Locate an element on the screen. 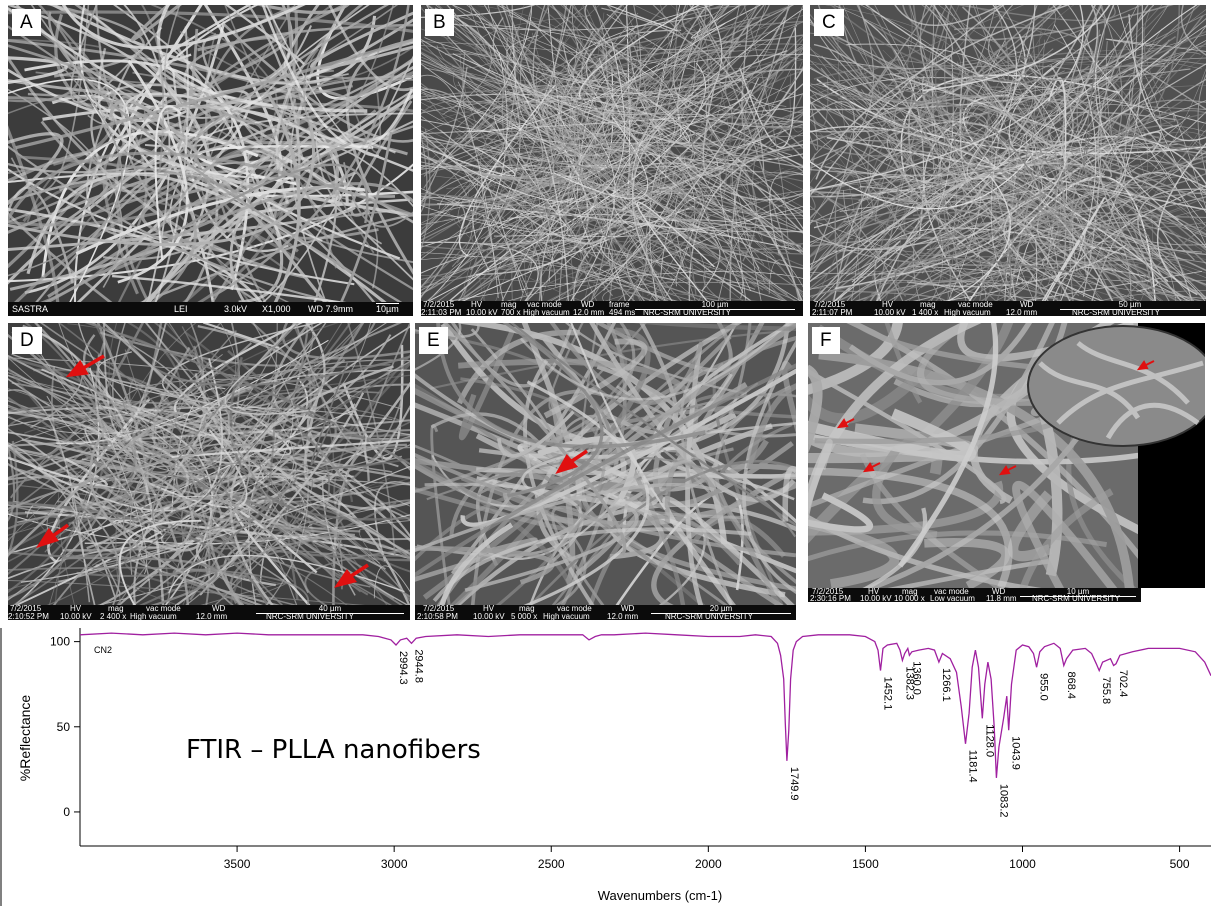 The image size is (1211, 906). peak-label: 868.4 is located at coordinates (1071, 685).